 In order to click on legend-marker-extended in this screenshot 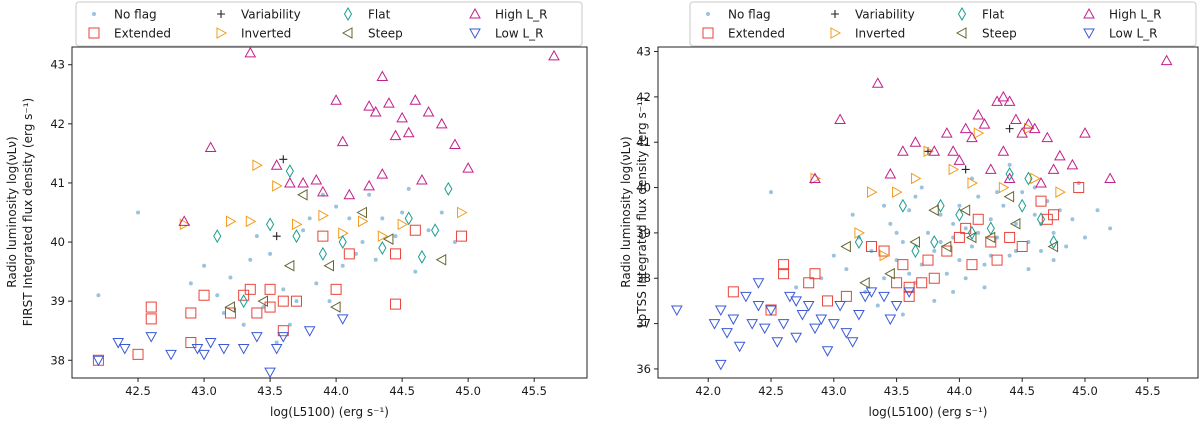, I will do `click(94, 33)`.